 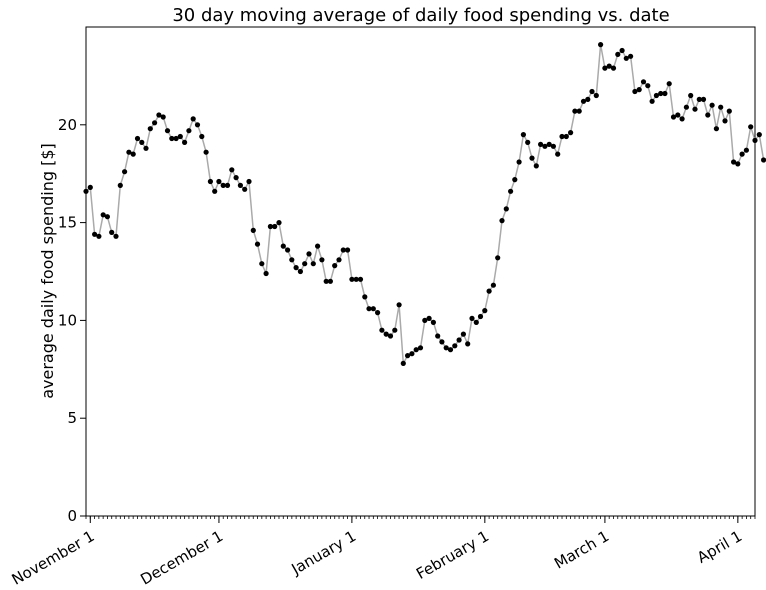 I want to click on y-tick-label: 5, so click(x=72, y=418).